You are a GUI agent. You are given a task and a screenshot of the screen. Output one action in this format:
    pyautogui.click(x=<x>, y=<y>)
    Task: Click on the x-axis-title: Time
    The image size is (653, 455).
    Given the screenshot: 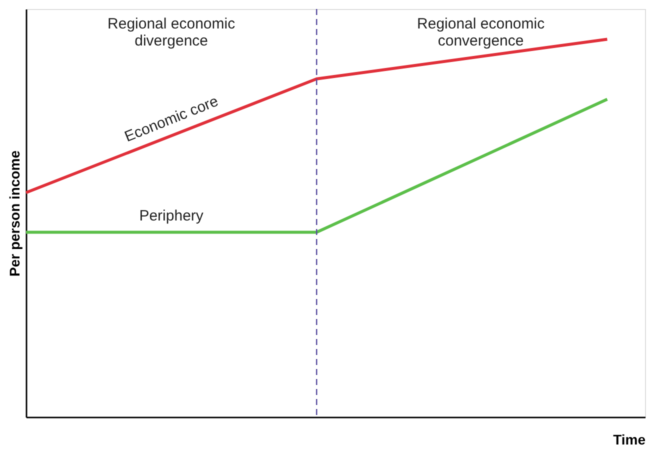 What is the action you would take?
    pyautogui.click(x=629, y=440)
    